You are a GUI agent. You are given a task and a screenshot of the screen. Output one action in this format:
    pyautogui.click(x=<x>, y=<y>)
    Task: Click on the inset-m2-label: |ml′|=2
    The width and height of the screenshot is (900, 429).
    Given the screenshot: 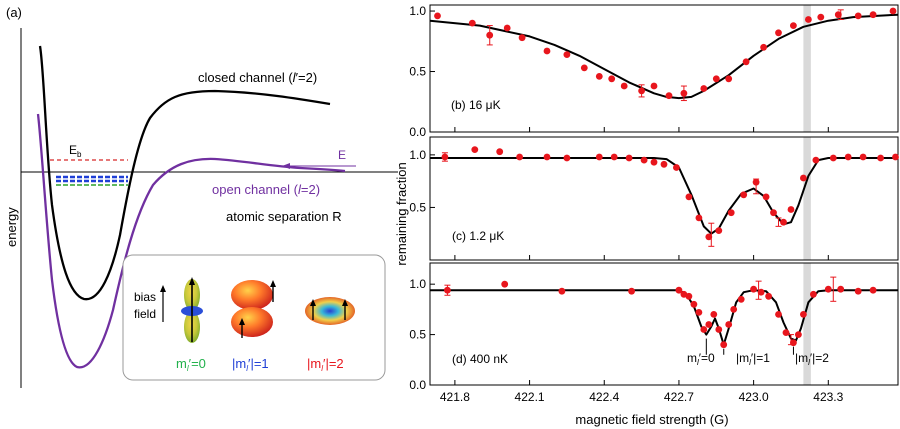 What is the action you would take?
    pyautogui.click(x=325, y=364)
    